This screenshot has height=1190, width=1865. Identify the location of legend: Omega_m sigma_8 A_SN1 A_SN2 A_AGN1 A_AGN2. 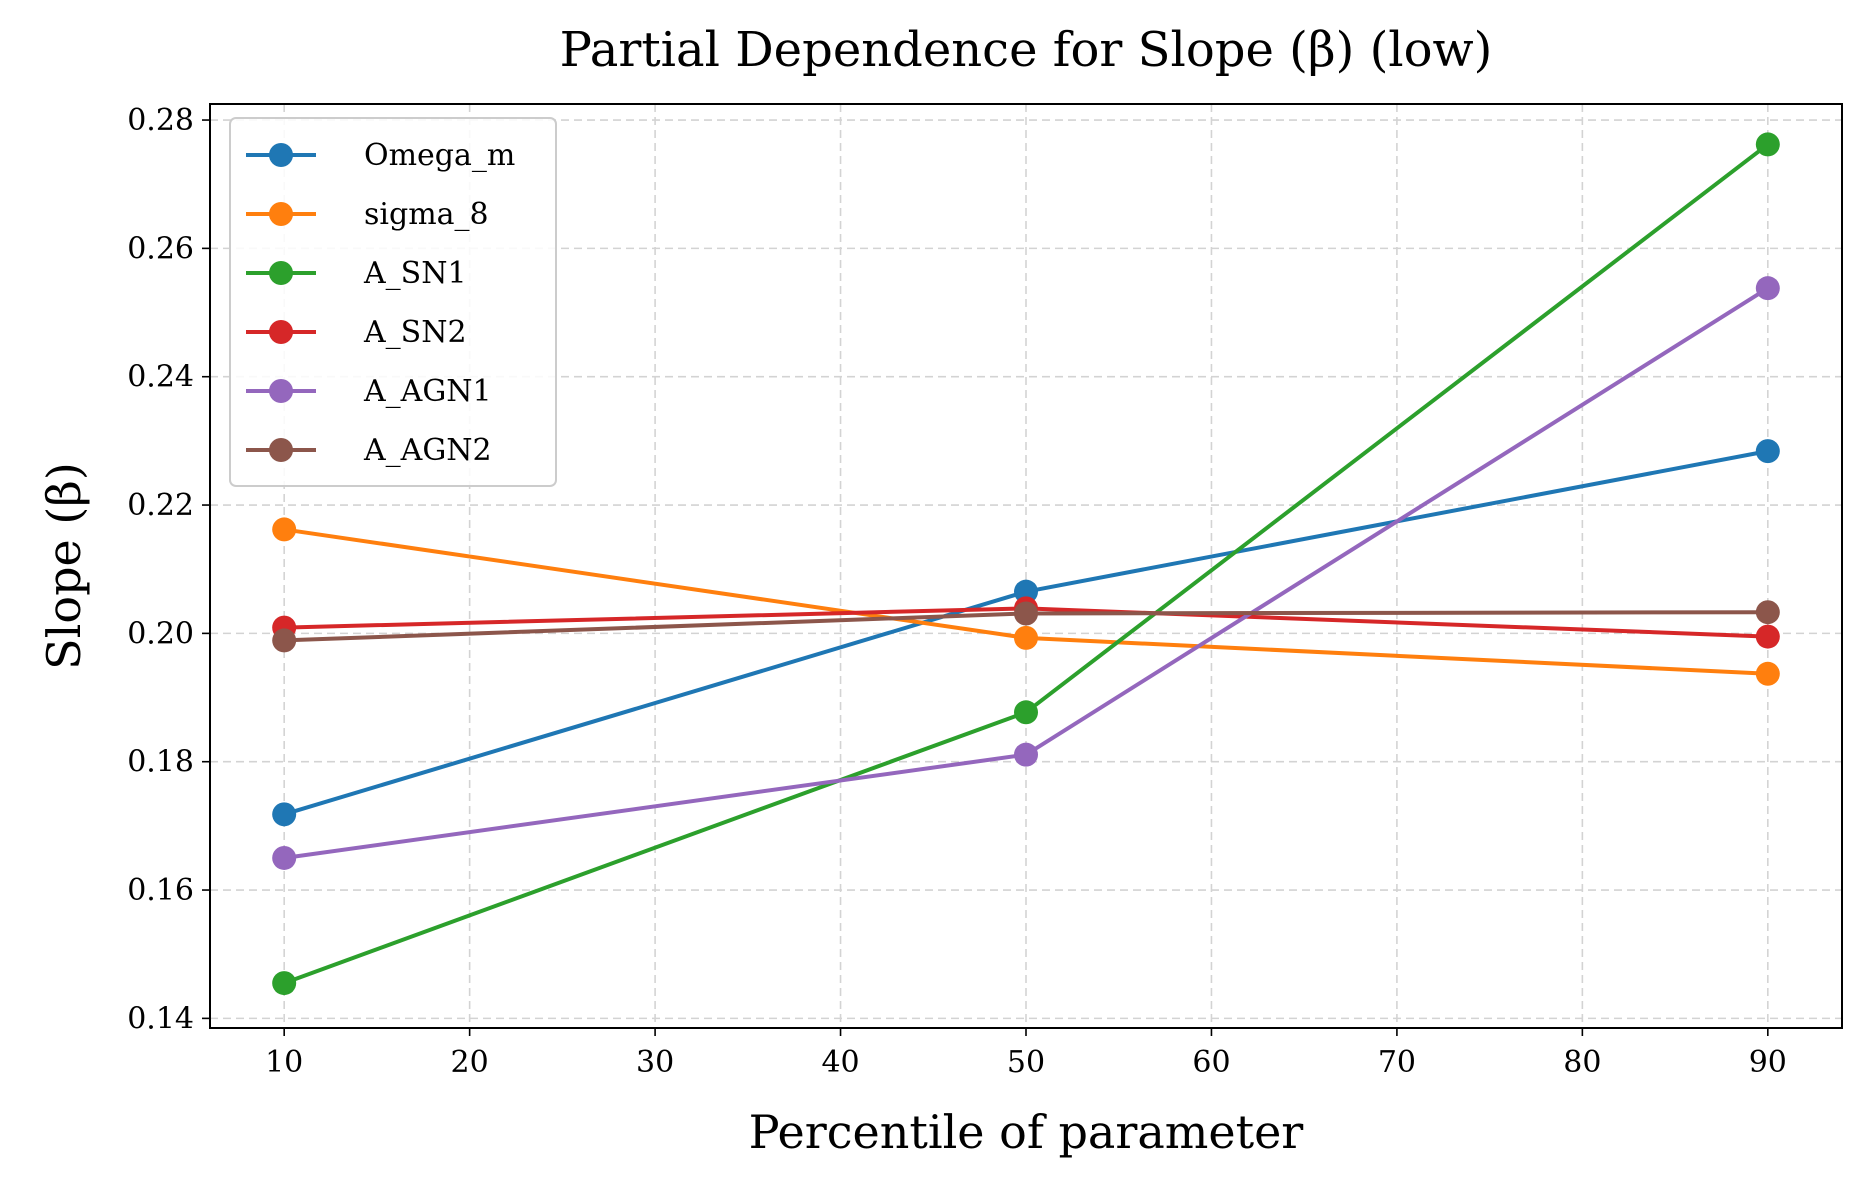
(393, 302).